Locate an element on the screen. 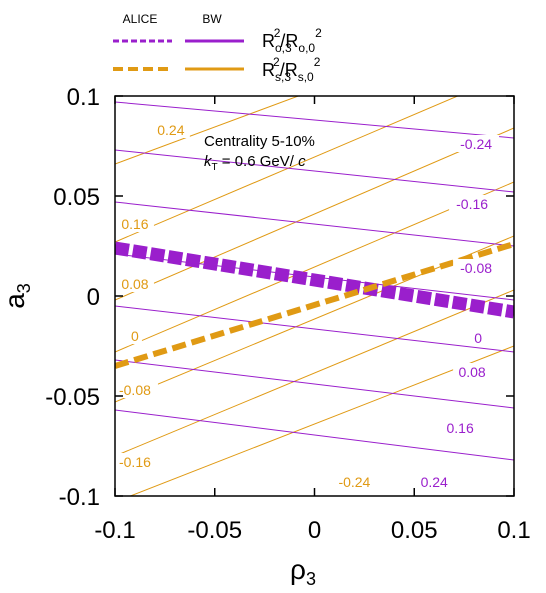 This screenshot has width=546, height=593. contour-side-label: 0.16 is located at coordinates (134, 224).